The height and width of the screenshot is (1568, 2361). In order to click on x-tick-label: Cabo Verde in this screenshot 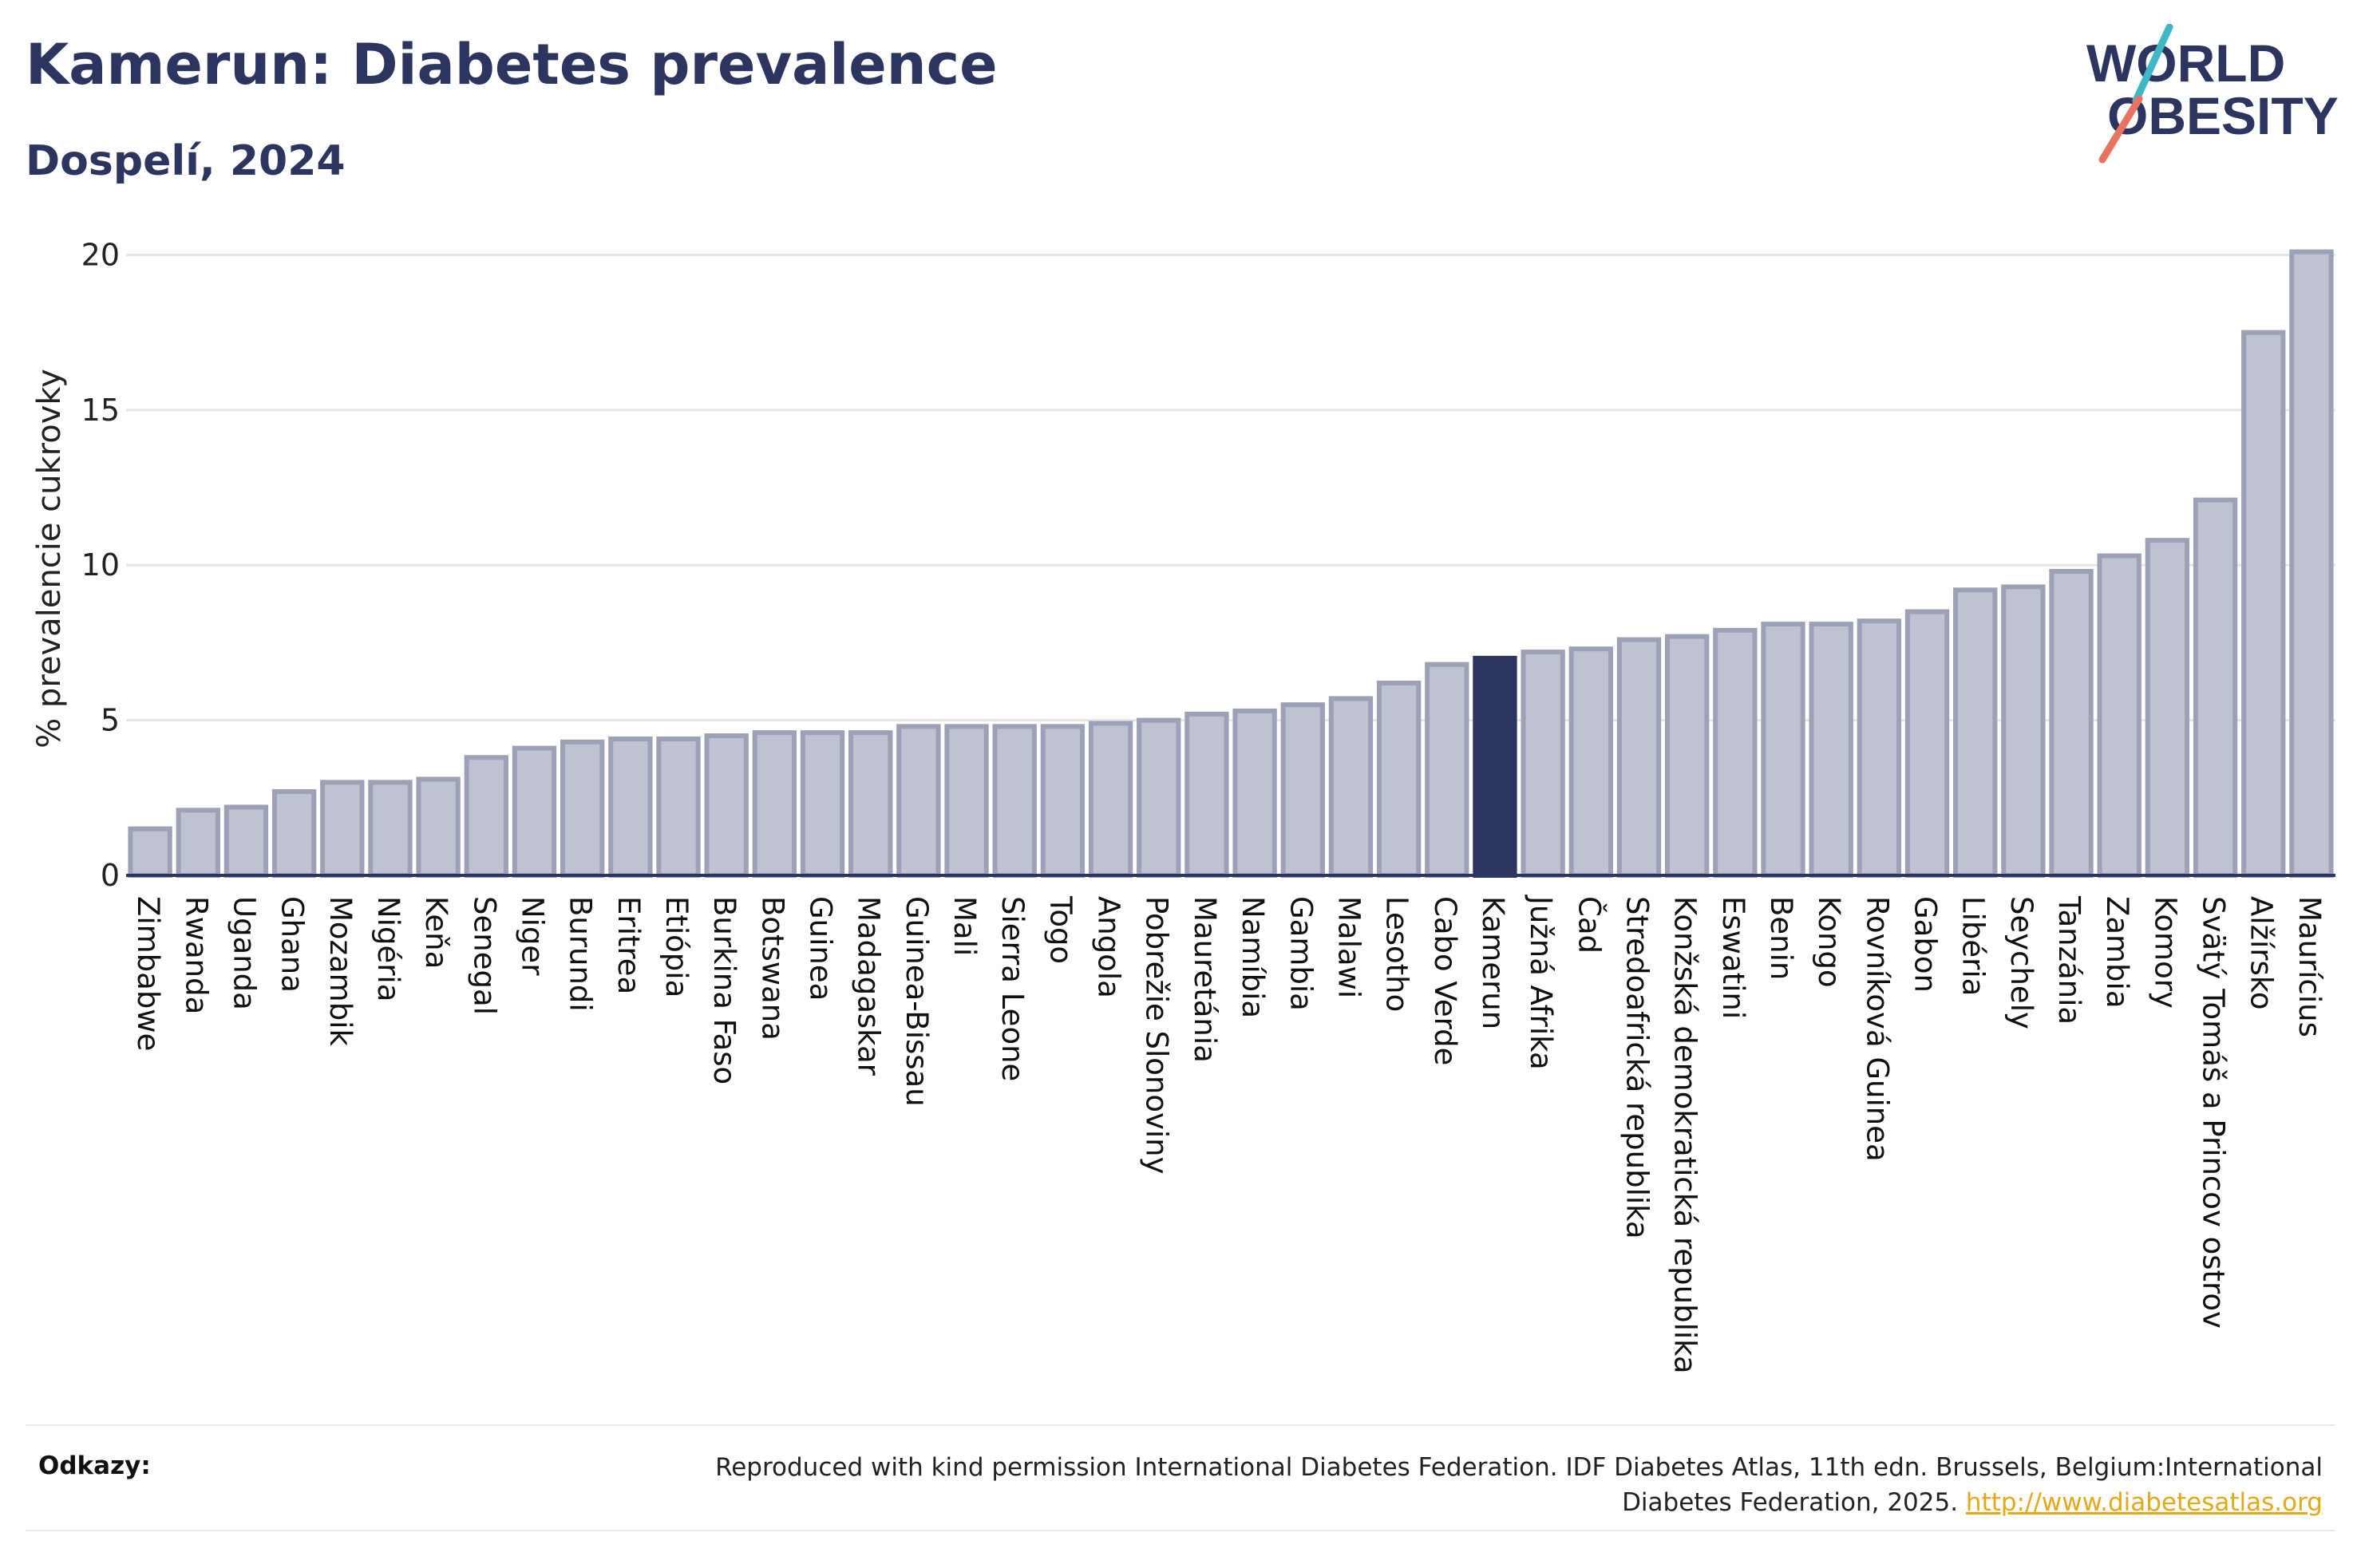, I will do `click(1445, 980)`.